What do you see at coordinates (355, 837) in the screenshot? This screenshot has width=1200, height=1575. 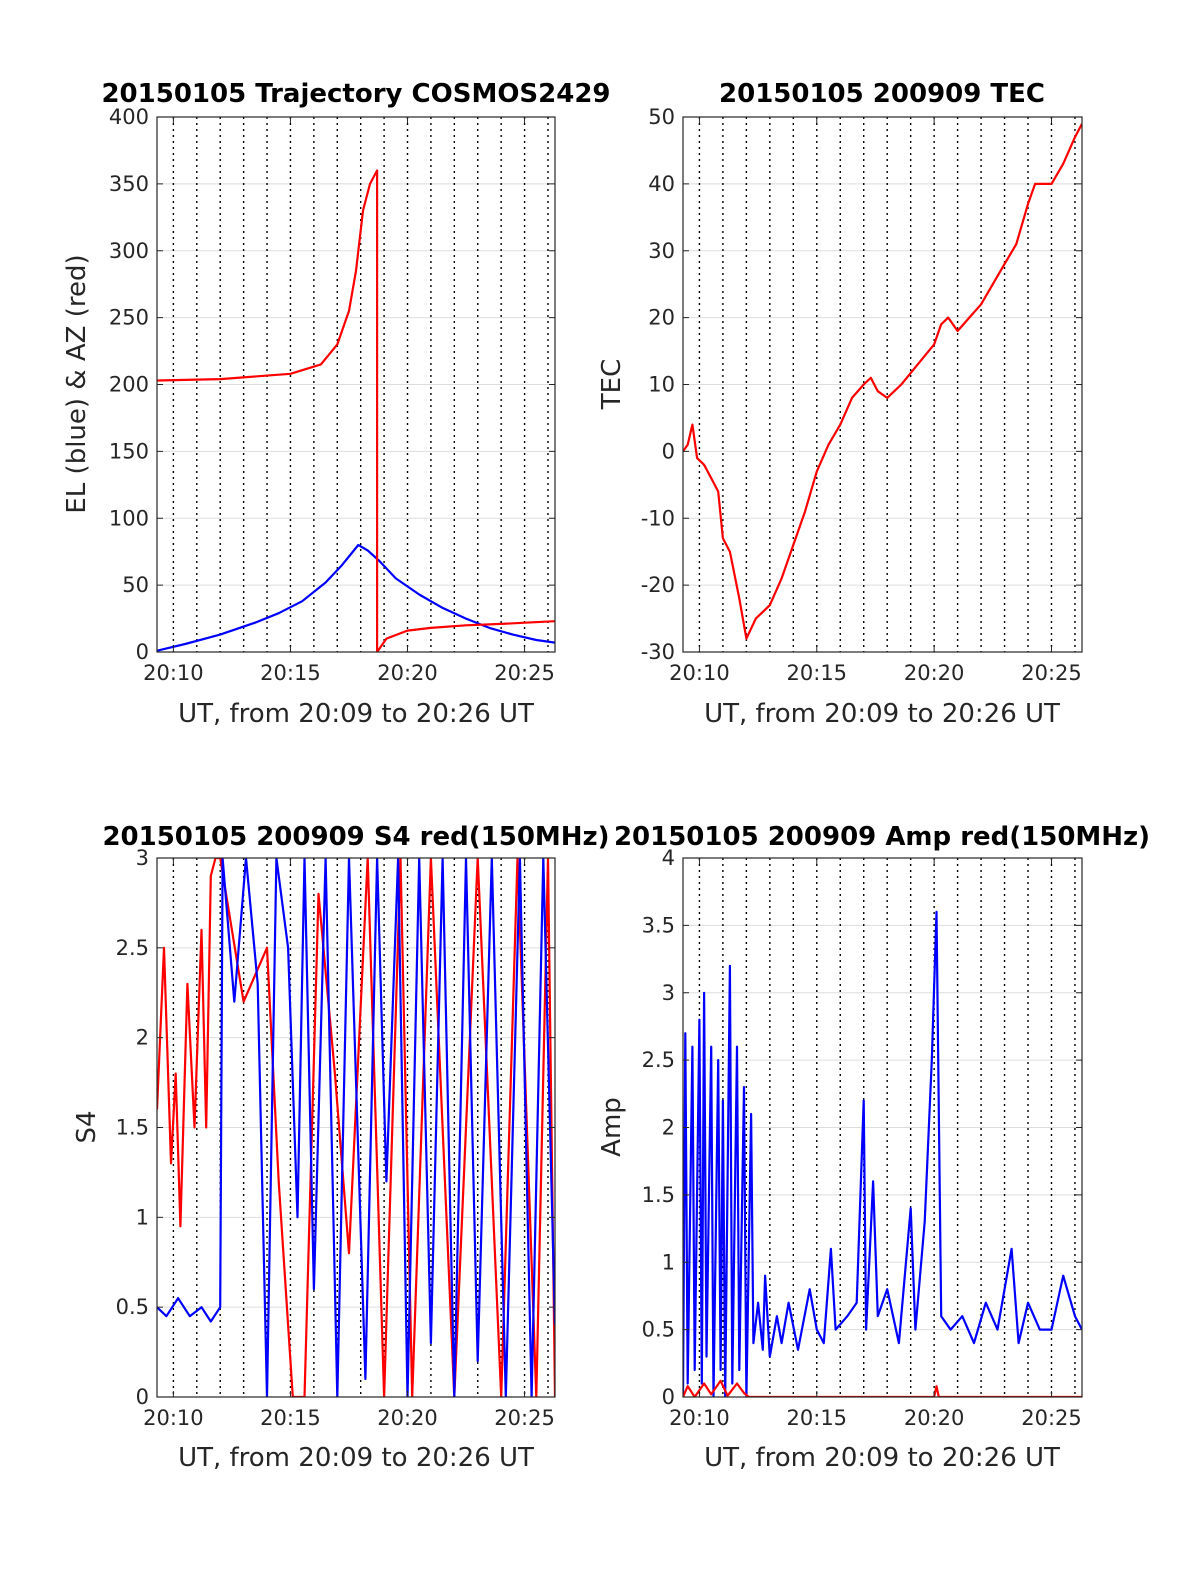 I see `panel-title: 20150105 200909 S4 red(150MHz)` at bounding box center [355, 837].